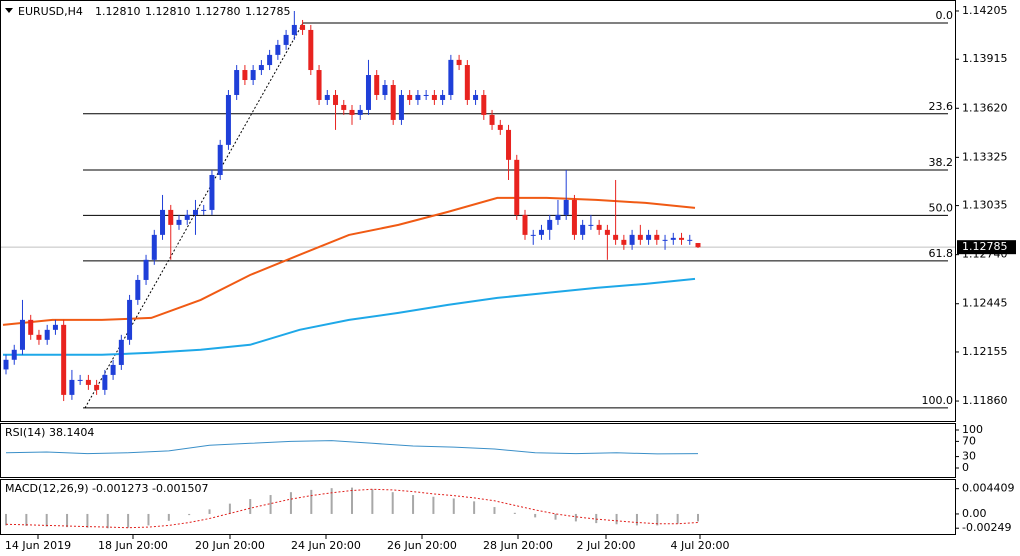  What do you see at coordinates (38, 545) in the screenshot?
I see `x-tick-label: 14 Jun 2019` at bounding box center [38, 545].